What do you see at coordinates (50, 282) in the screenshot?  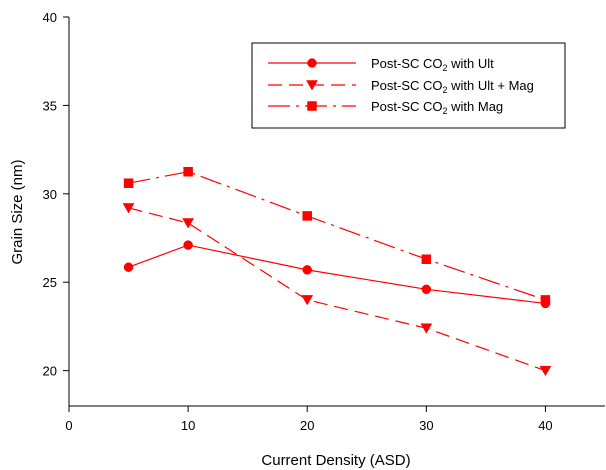 I see `y-tick-label: 25` at bounding box center [50, 282].